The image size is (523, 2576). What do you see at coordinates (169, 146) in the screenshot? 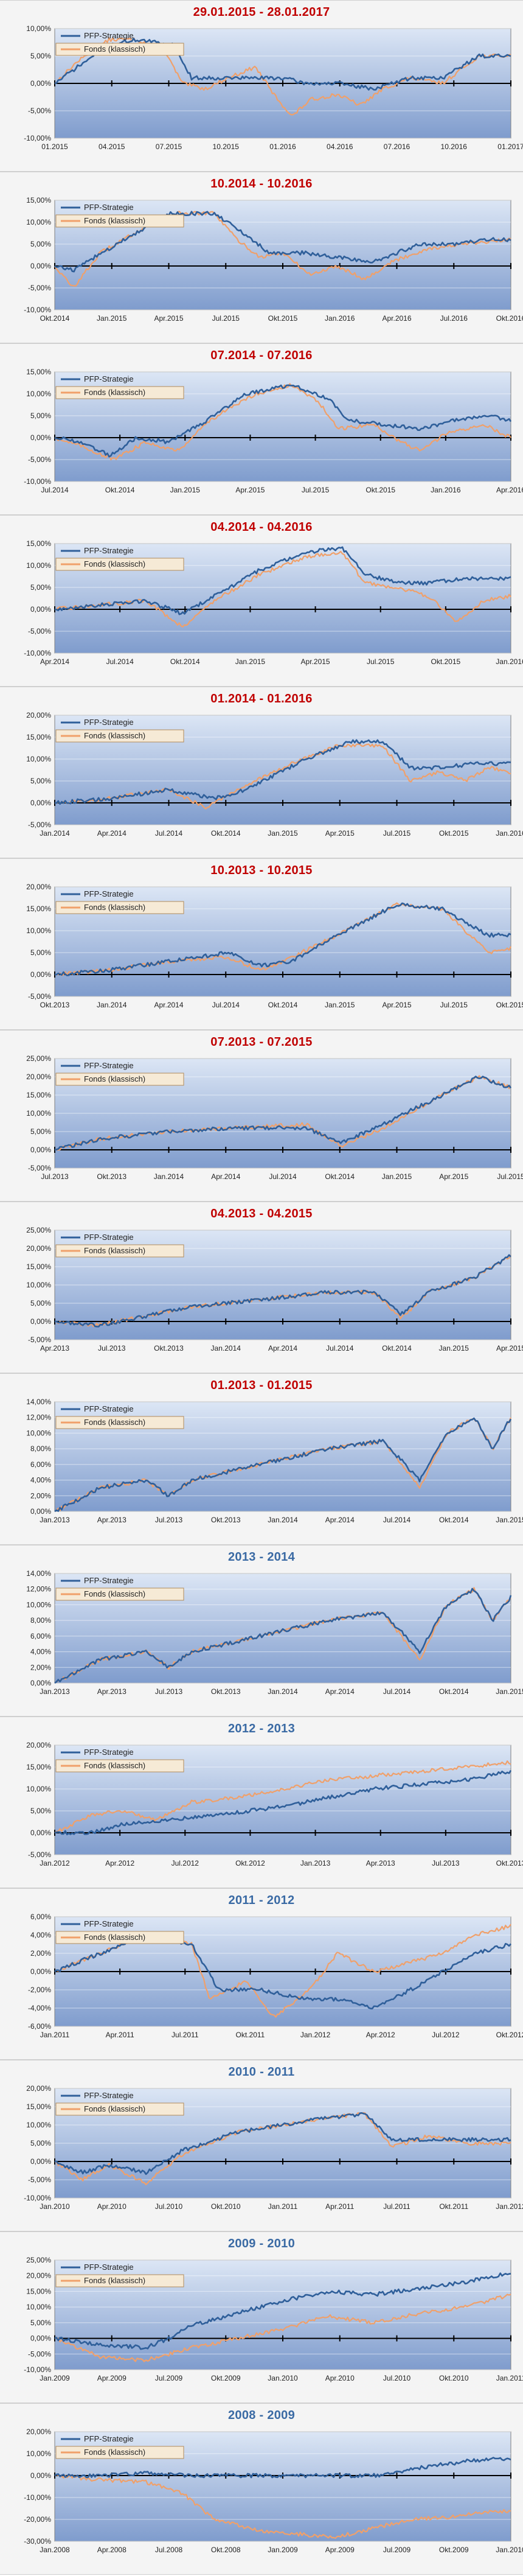
I see `x-tick-label: 07.2015` at bounding box center [169, 146].